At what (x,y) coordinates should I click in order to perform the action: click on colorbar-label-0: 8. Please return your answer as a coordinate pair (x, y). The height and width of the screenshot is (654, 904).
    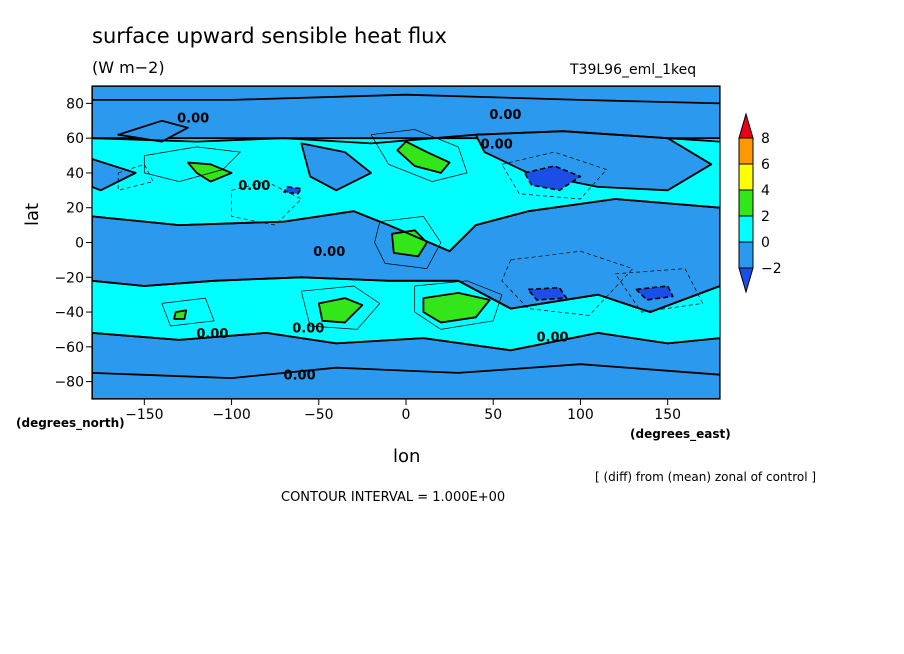
    Looking at the image, I should click on (765, 139).